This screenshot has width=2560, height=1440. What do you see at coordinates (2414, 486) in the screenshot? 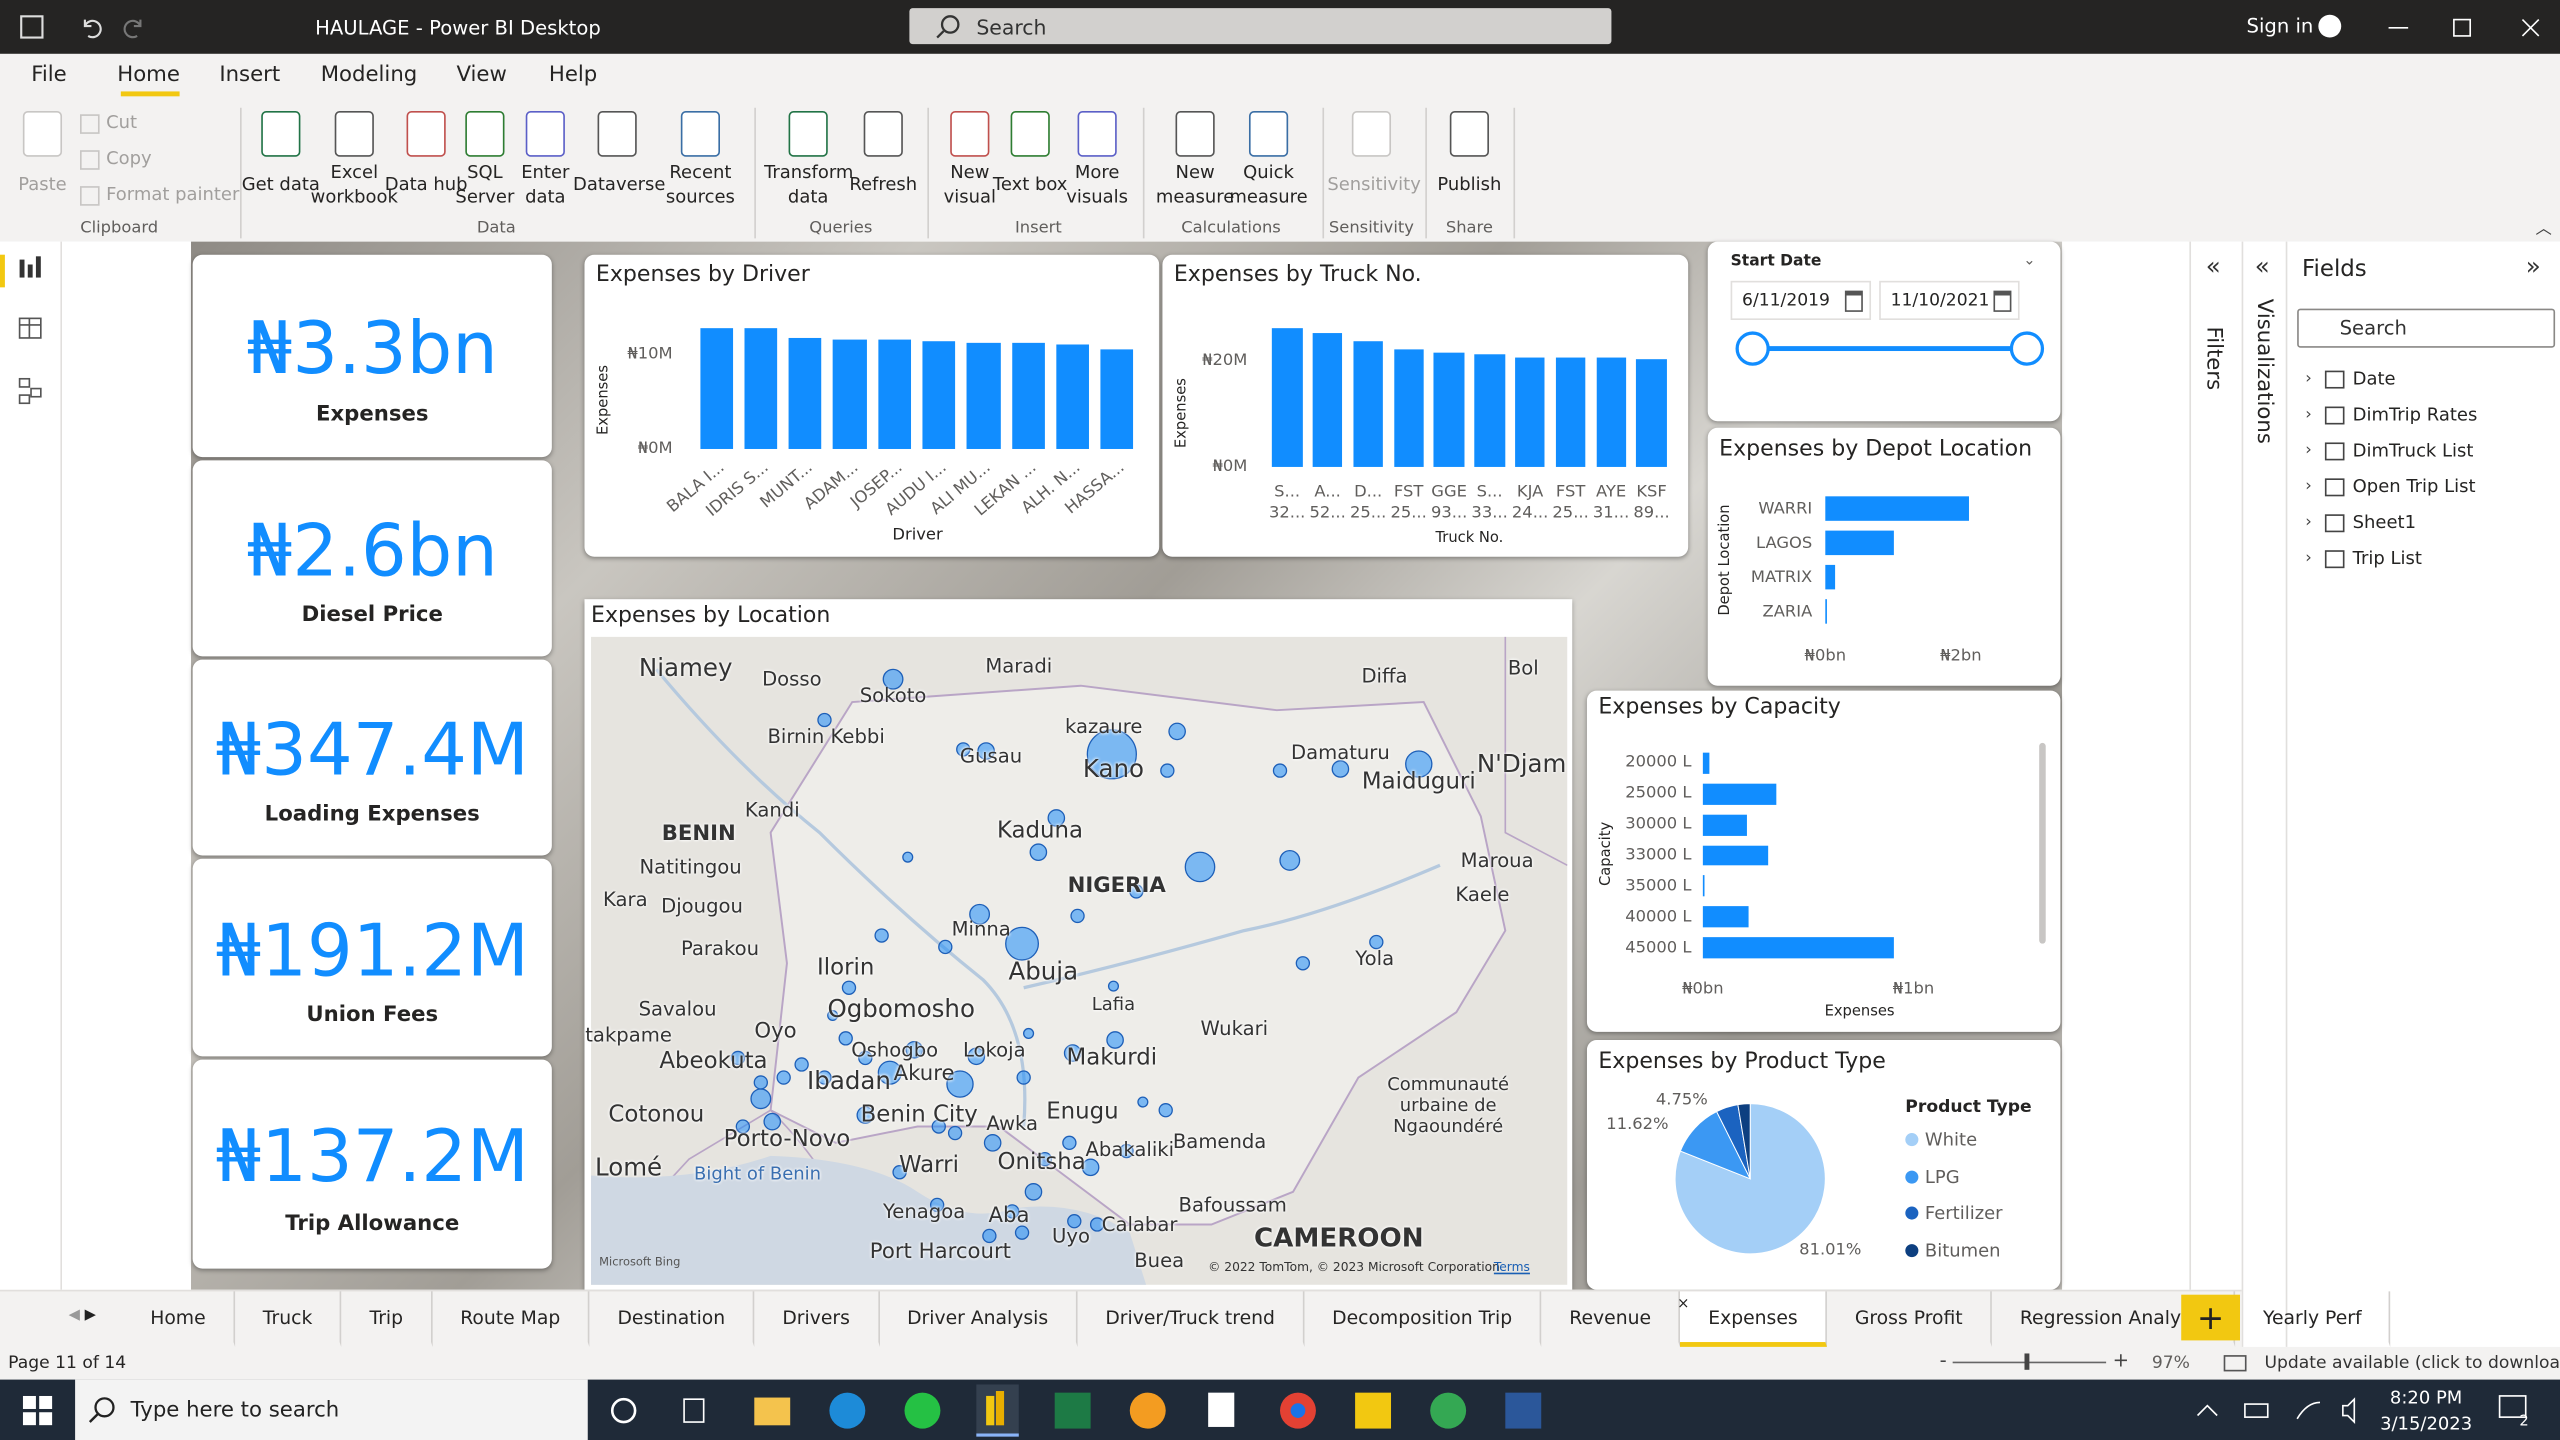
I see `field-table: Open Trip List` at bounding box center [2414, 486].